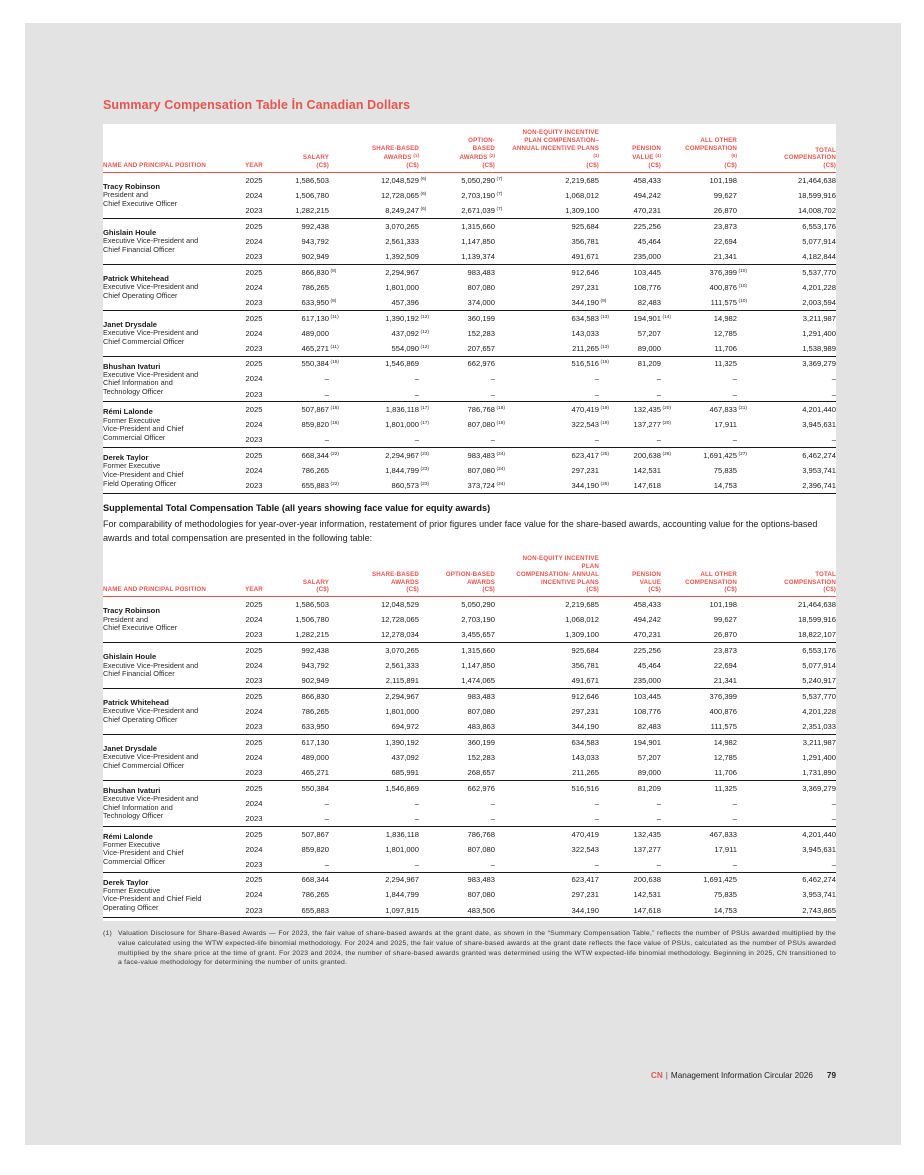  I want to click on value-text: 81,209, so click(649, 364).